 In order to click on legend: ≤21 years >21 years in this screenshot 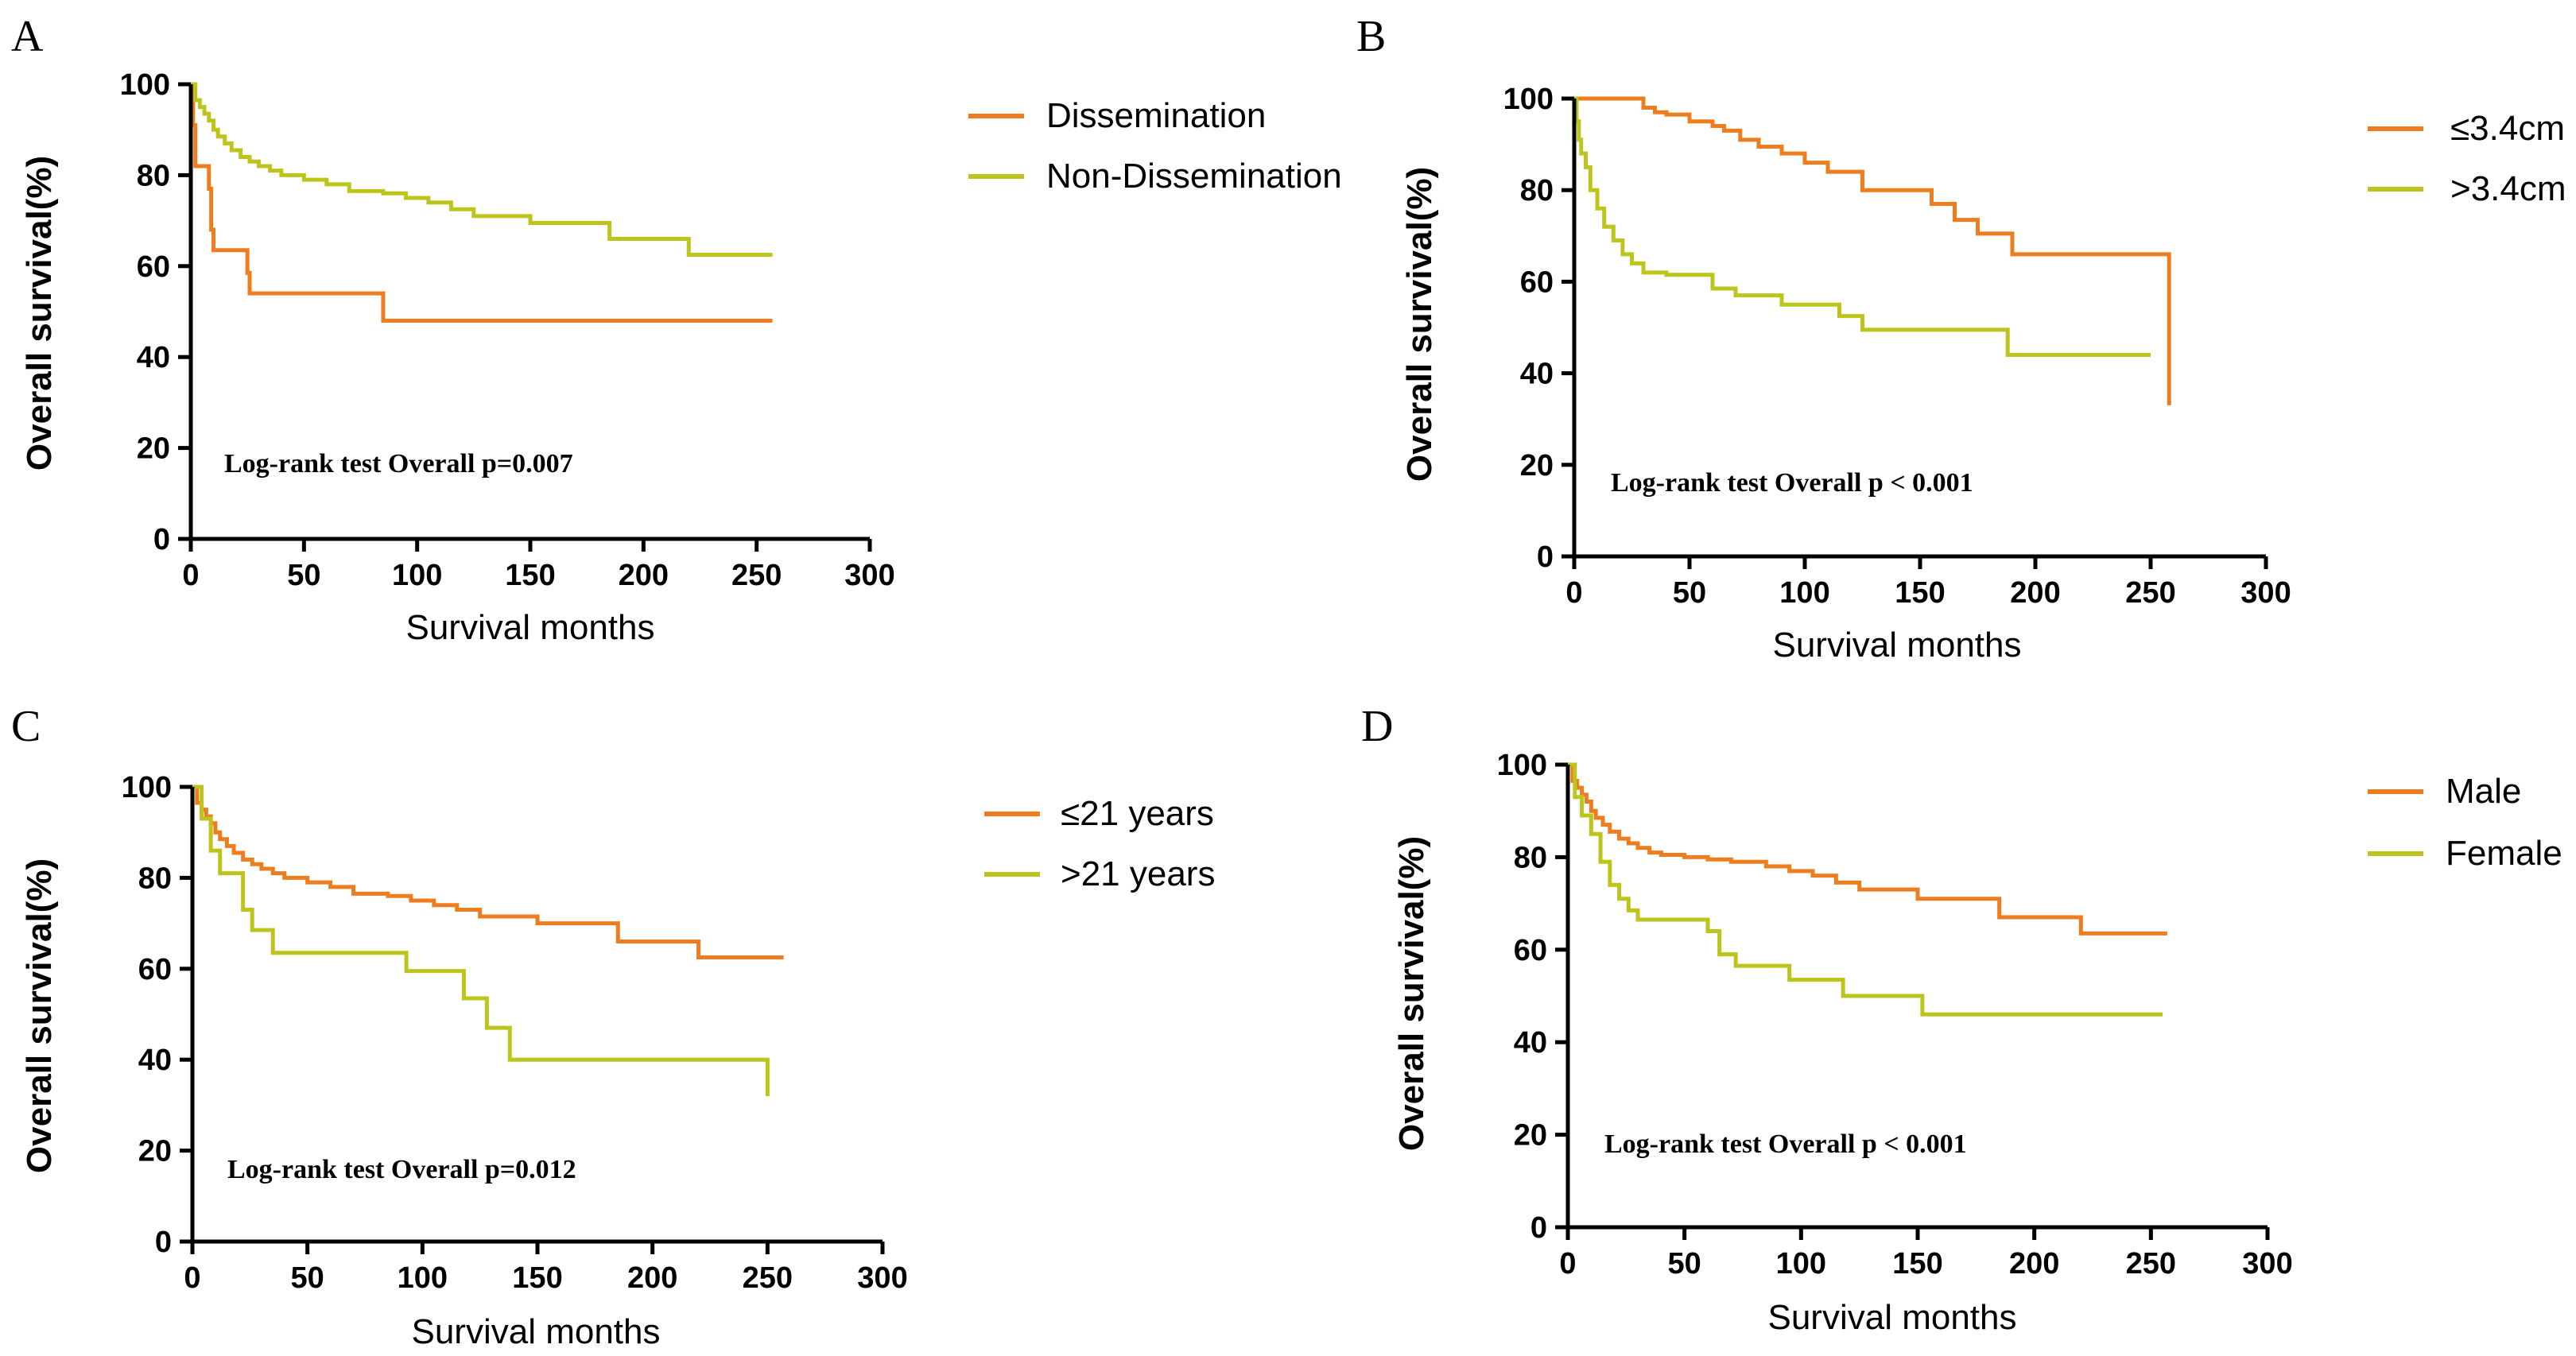, I will do `click(1099, 843)`.